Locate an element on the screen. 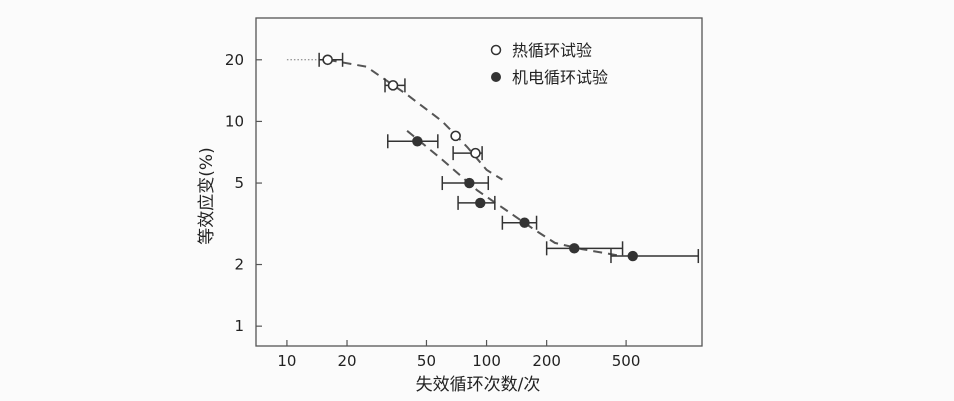 This screenshot has height=401, width=954. x-tick-label: 10 is located at coordinates (286, 361).